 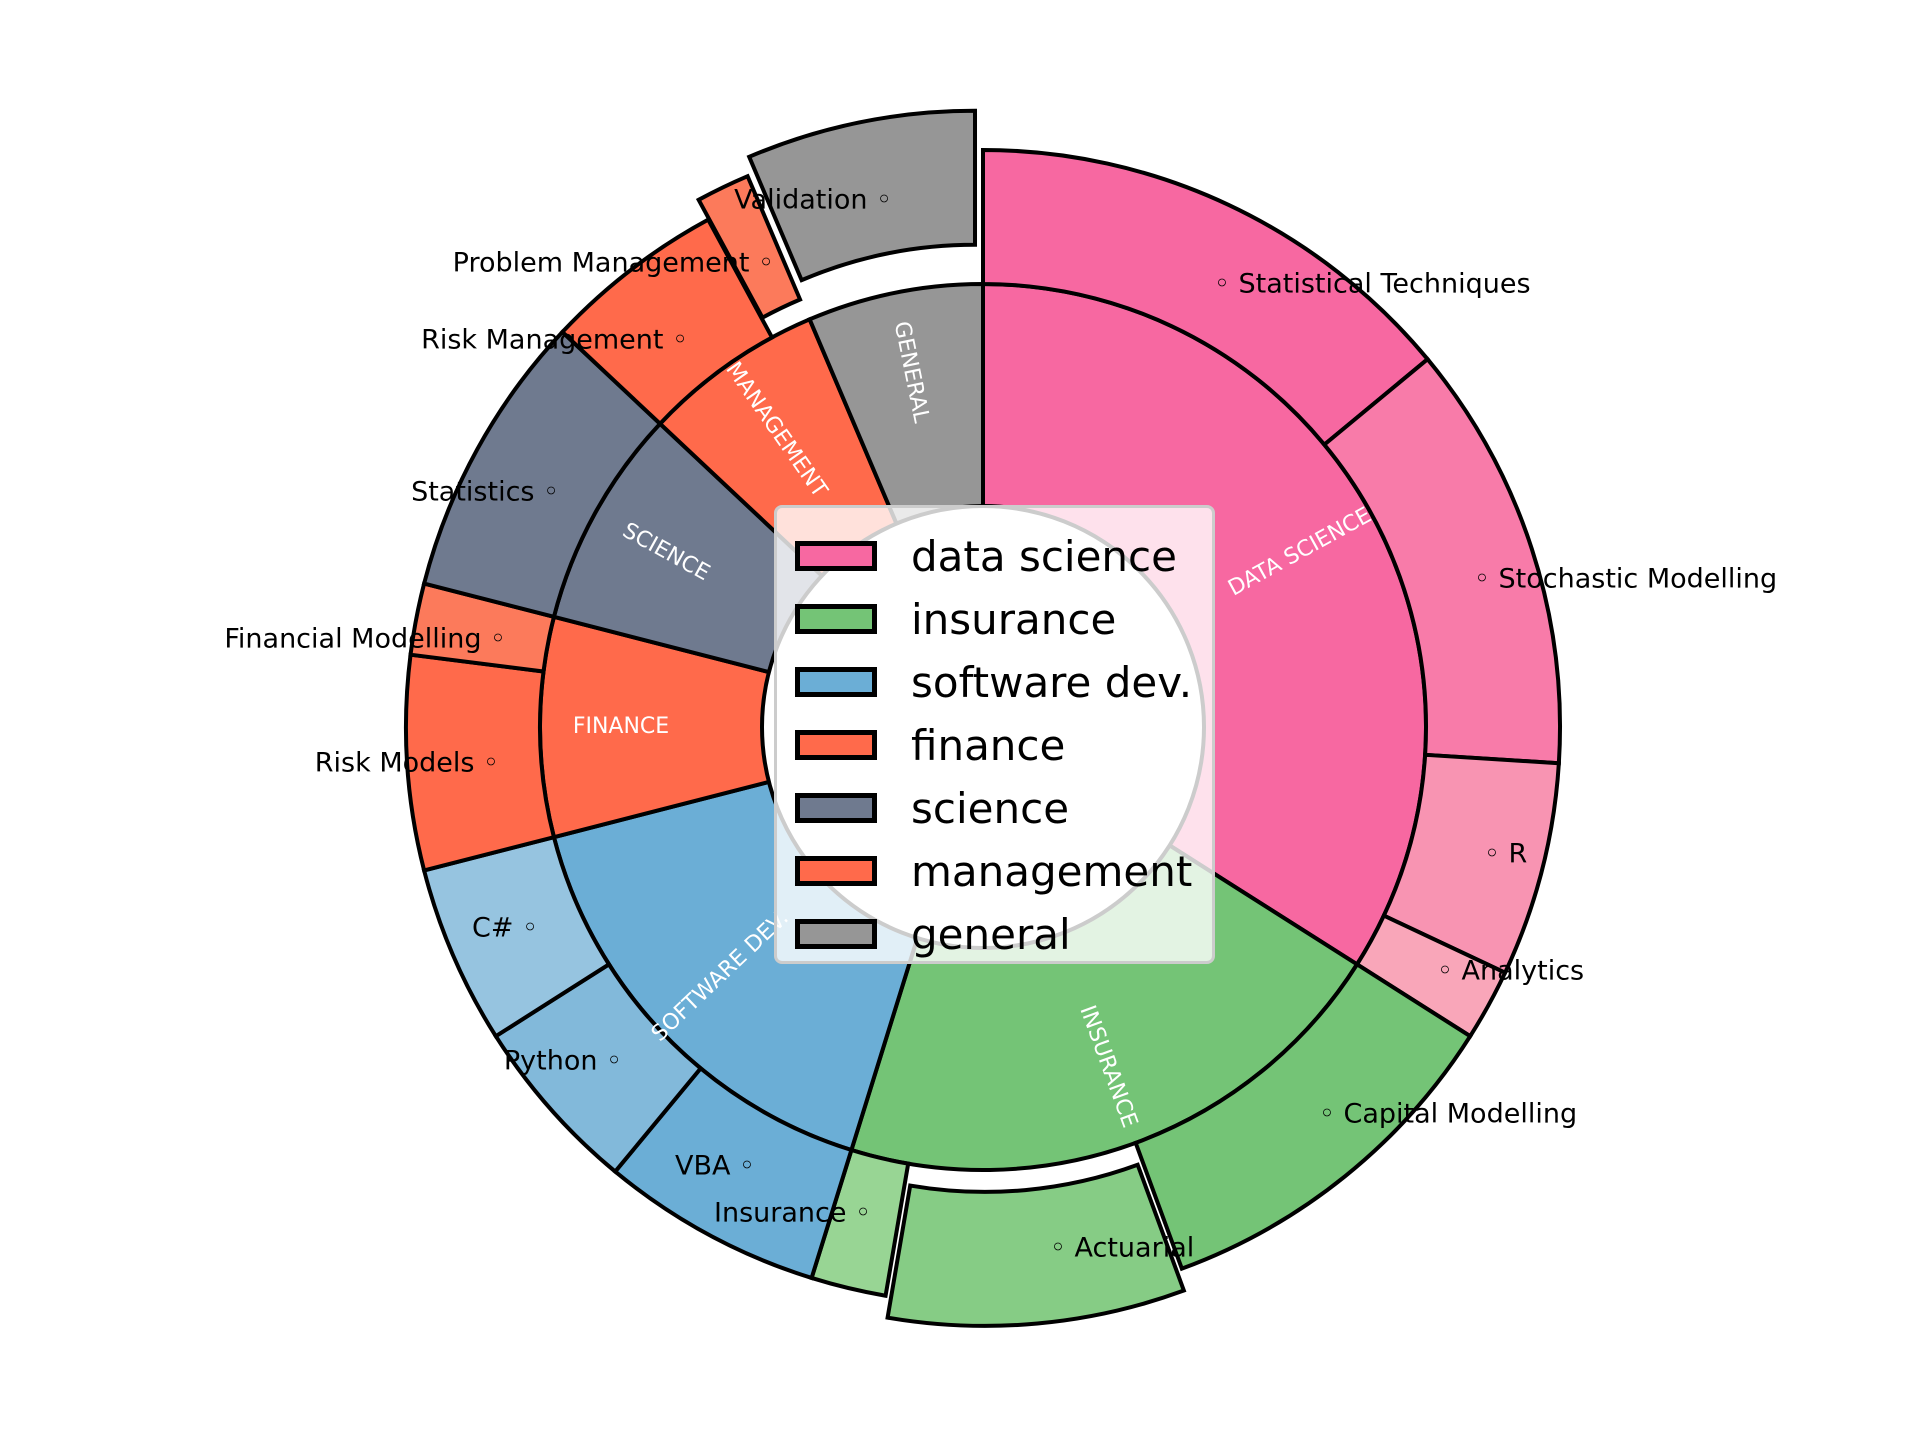 I want to click on legend-label: science, so click(x=990, y=808).